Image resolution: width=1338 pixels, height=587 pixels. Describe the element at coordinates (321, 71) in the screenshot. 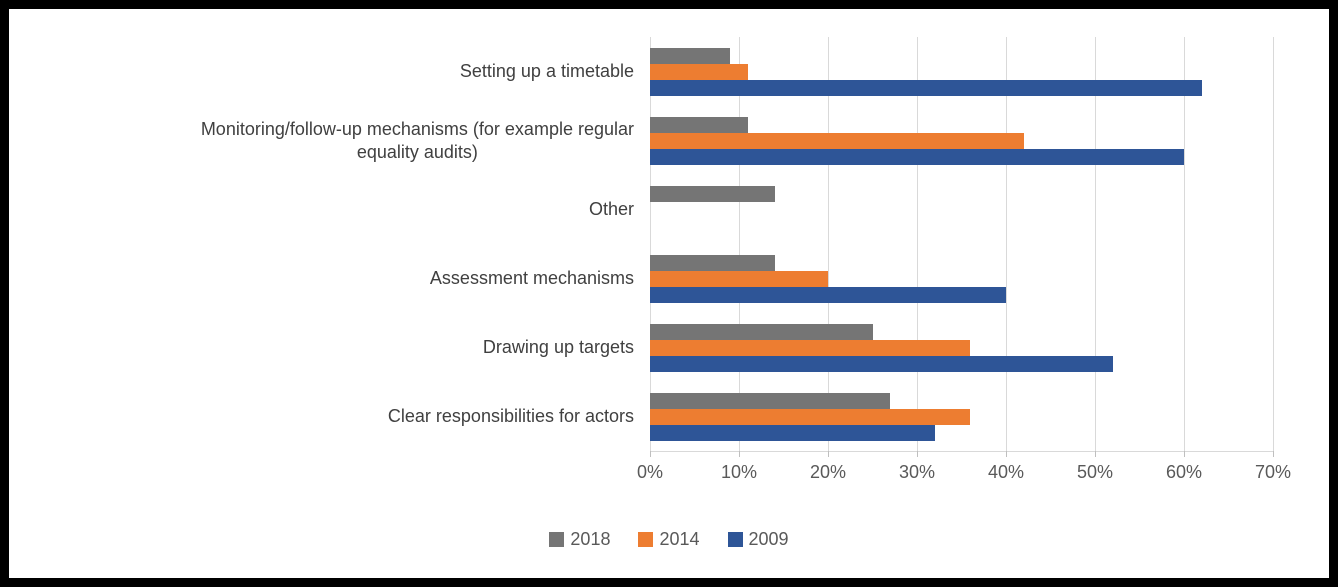

I see `category-label: Setting up a timetable` at that location.